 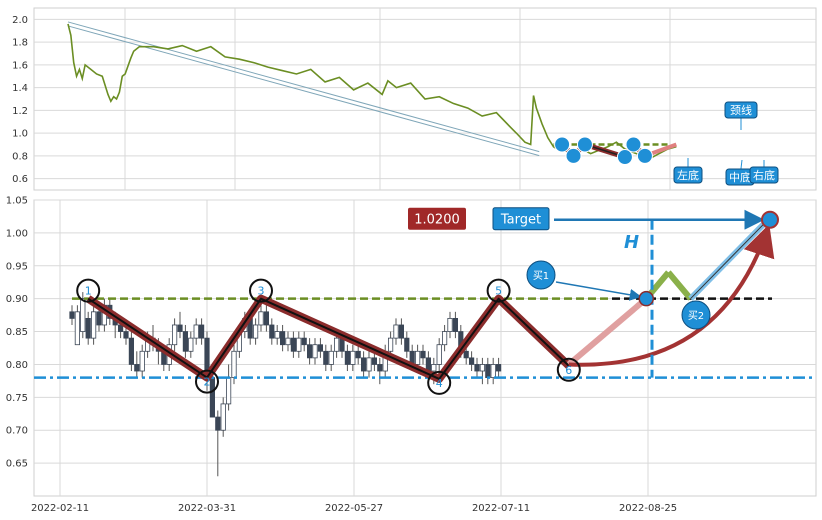 I want to click on pattern-x-tick-label: 2022-05-27, so click(x=354, y=508).